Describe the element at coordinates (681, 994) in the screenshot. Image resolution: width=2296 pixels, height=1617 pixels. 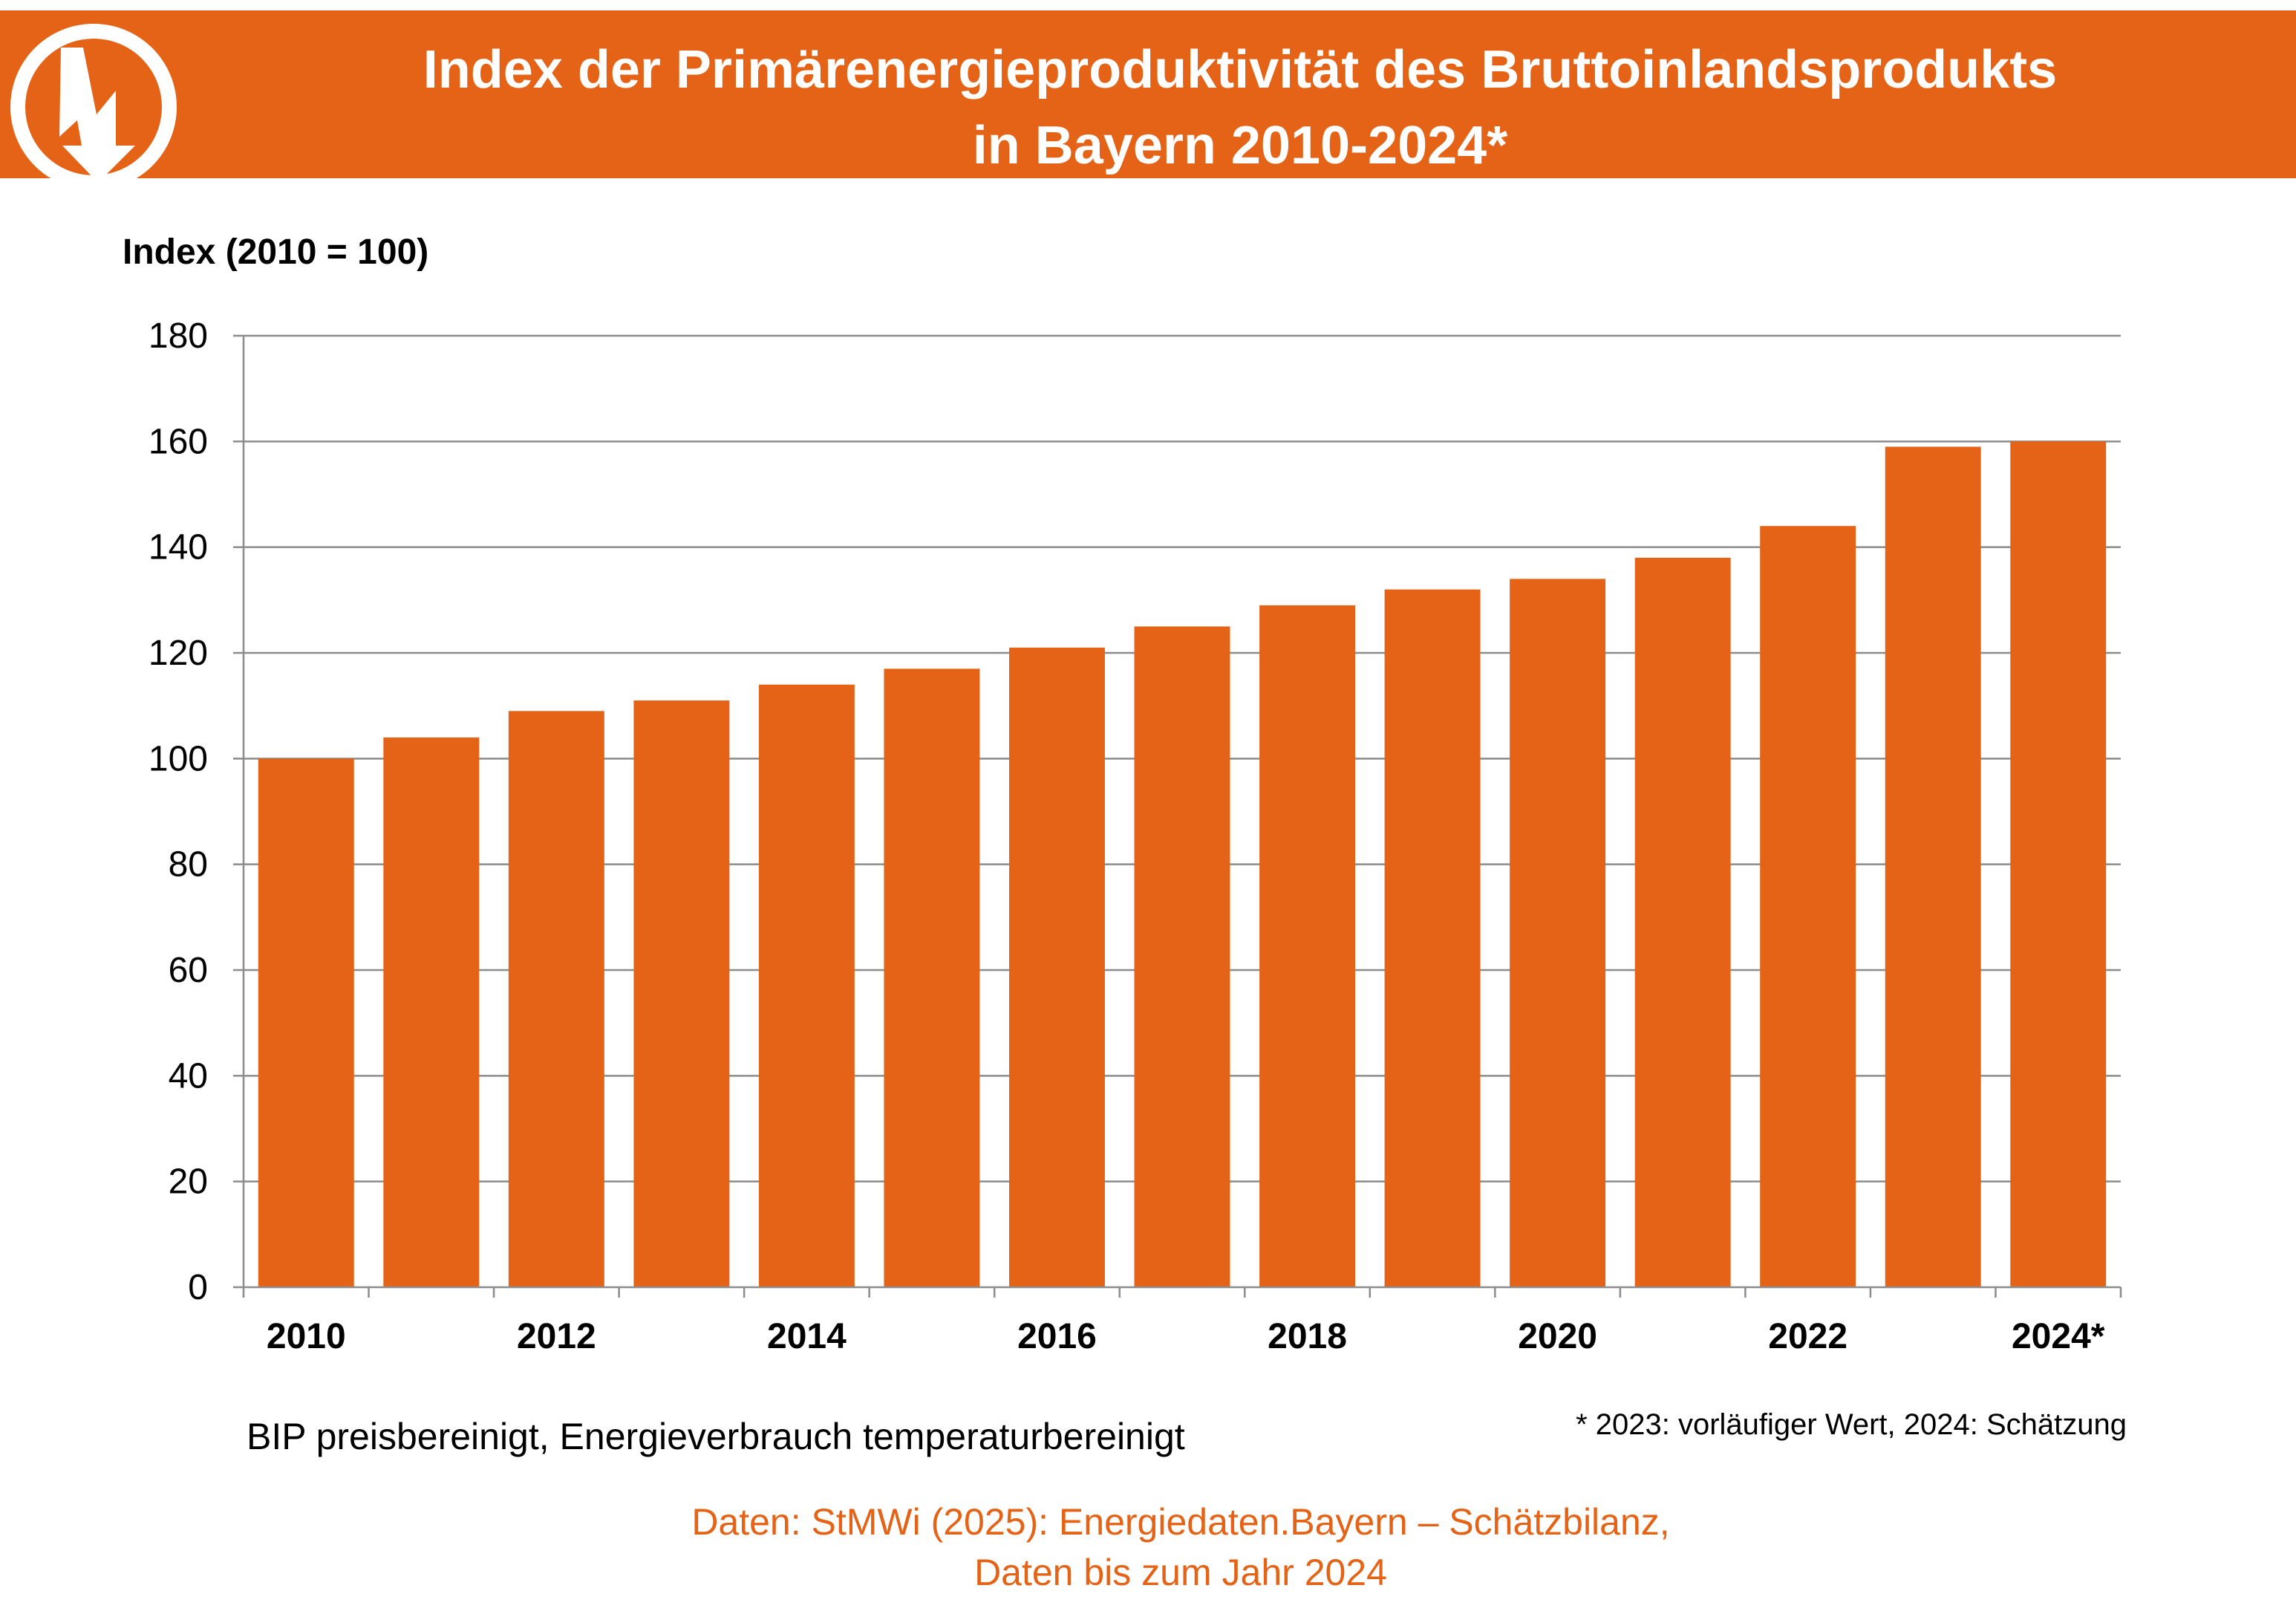
I see `bar-2013` at that location.